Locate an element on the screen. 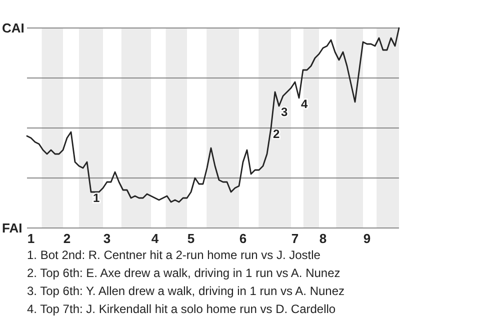  x-tick-label: 3 is located at coordinates (107, 238).